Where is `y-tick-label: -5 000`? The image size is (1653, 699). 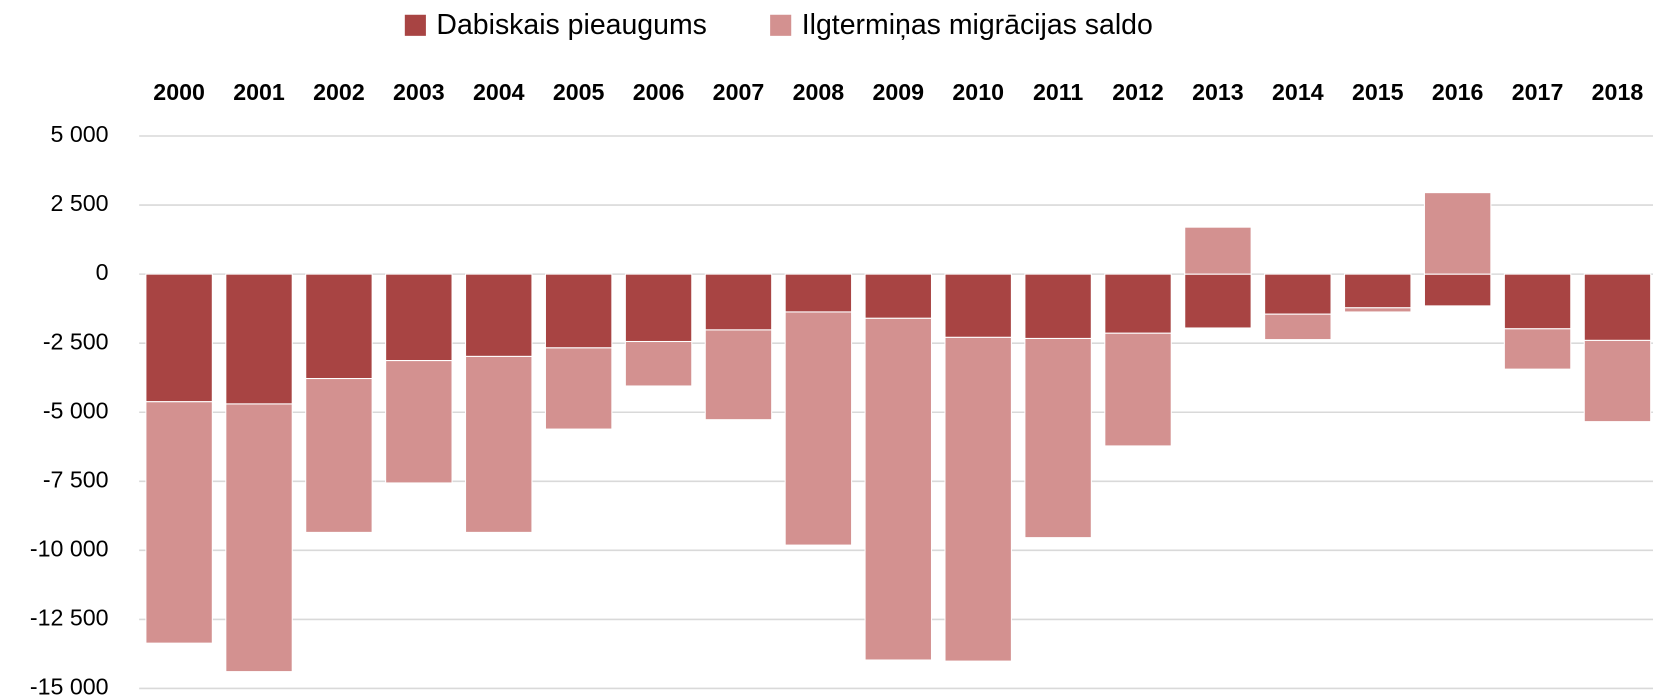
y-tick-label: -5 000 is located at coordinates (76, 410).